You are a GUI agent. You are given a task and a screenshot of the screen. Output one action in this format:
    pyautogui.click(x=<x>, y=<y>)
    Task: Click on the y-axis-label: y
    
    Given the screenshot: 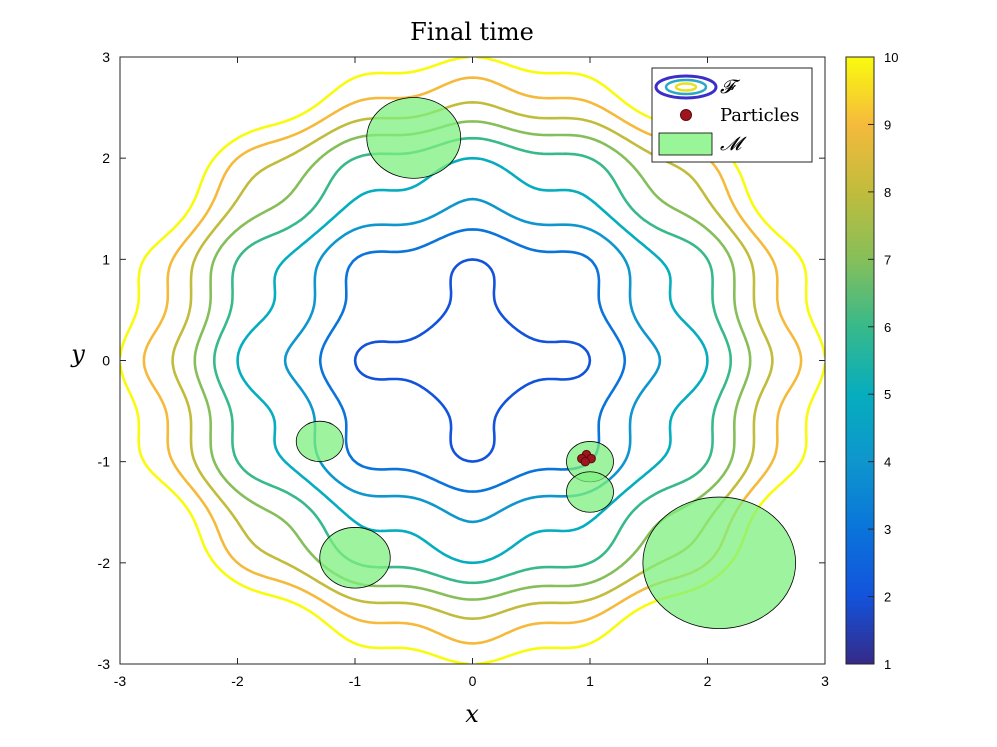 What is the action you would take?
    pyautogui.click(x=77, y=354)
    